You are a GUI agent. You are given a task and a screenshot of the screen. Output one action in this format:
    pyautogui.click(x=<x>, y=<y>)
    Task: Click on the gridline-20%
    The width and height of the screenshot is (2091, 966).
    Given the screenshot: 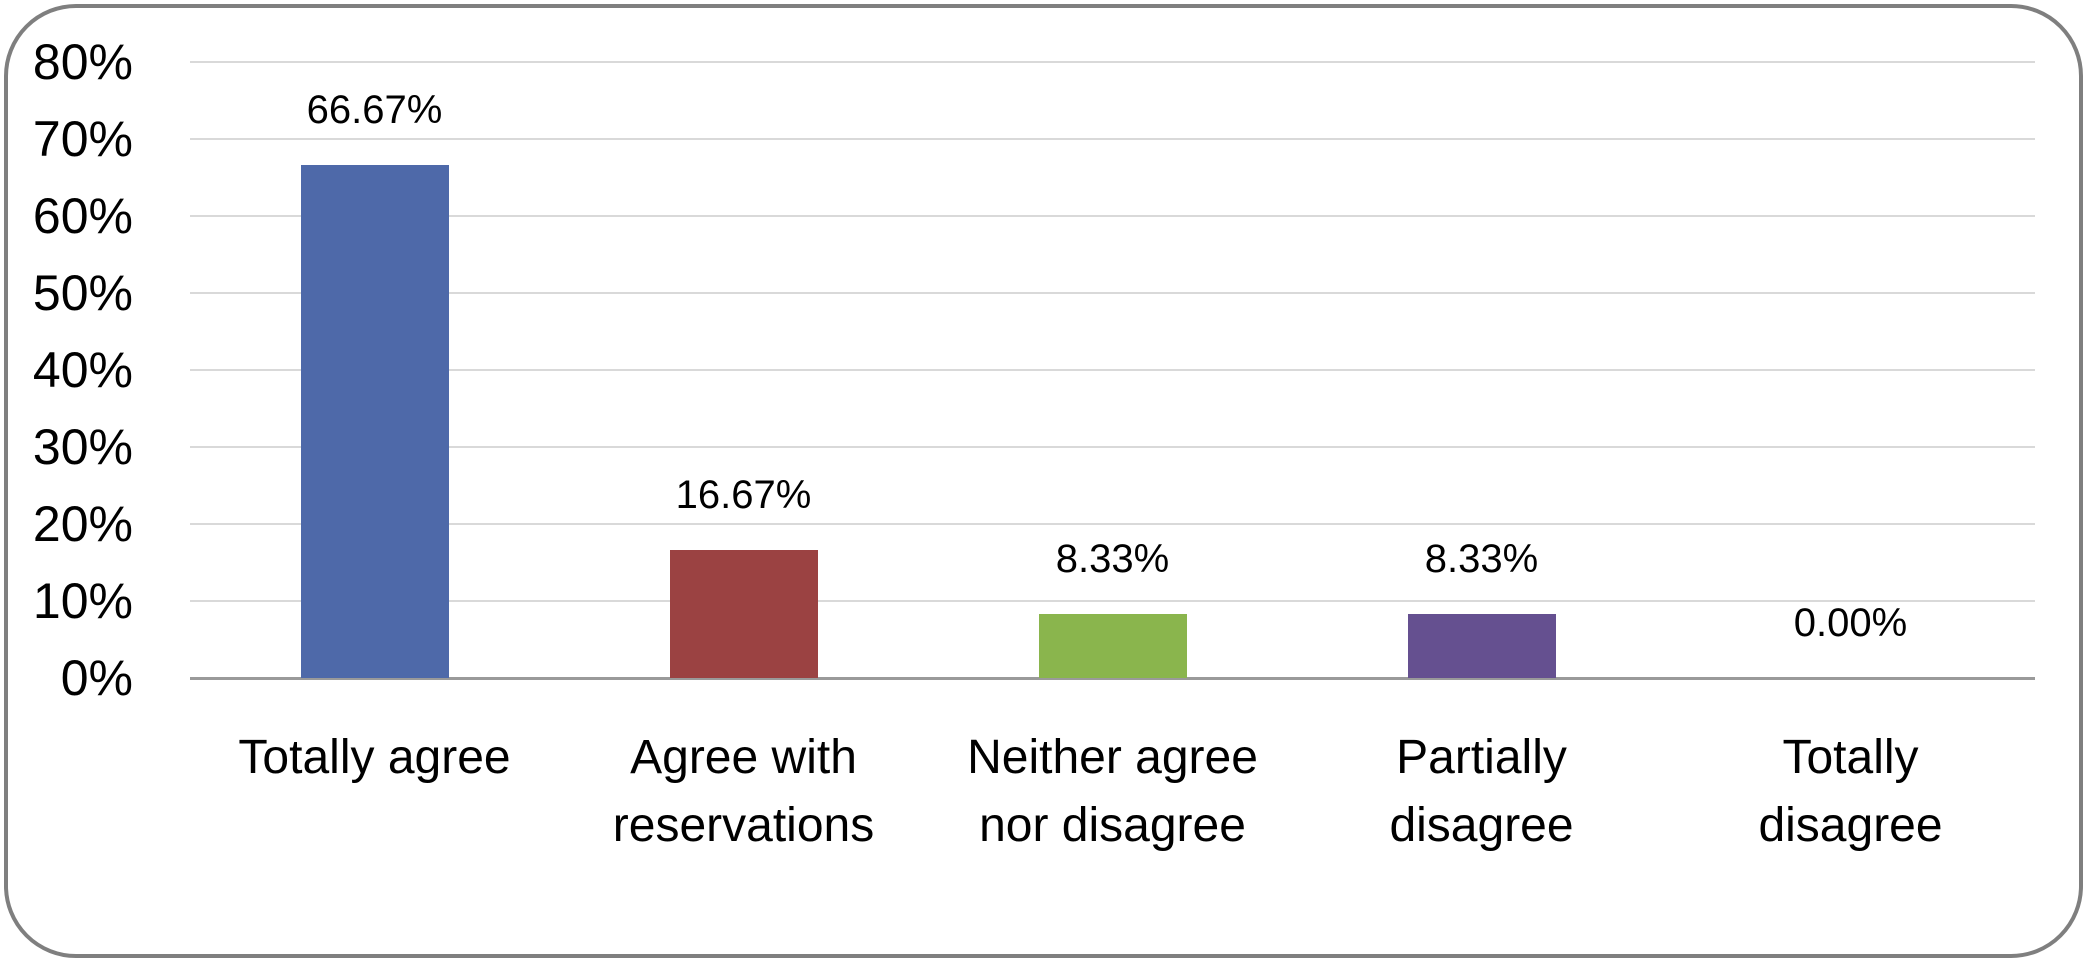 What is the action you would take?
    pyautogui.click(x=1112, y=524)
    